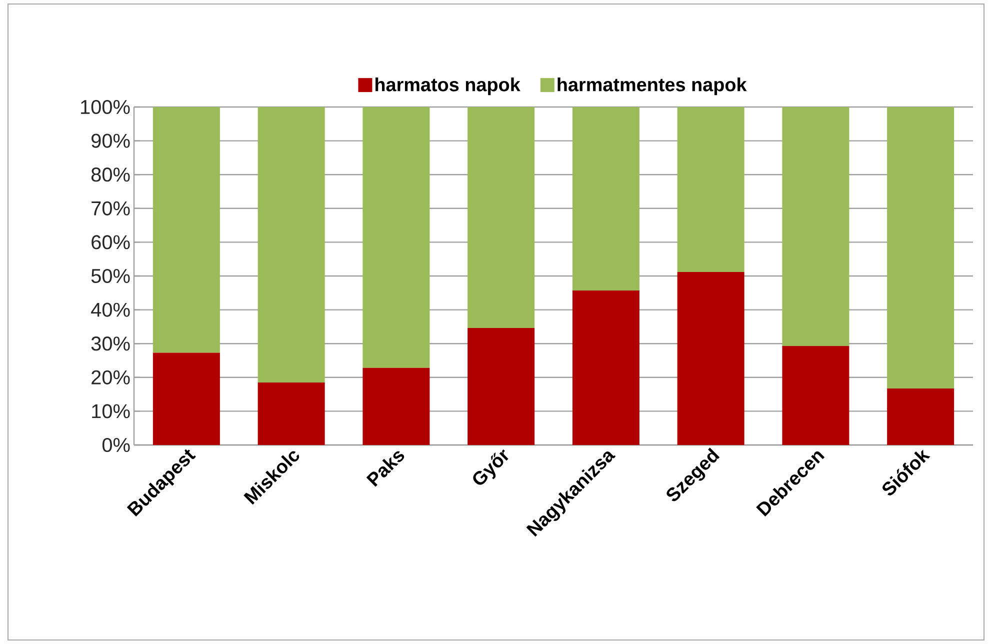 This screenshot has width=990, height=644. I want to click on y-tick-label: 100%, so click(105, 107).